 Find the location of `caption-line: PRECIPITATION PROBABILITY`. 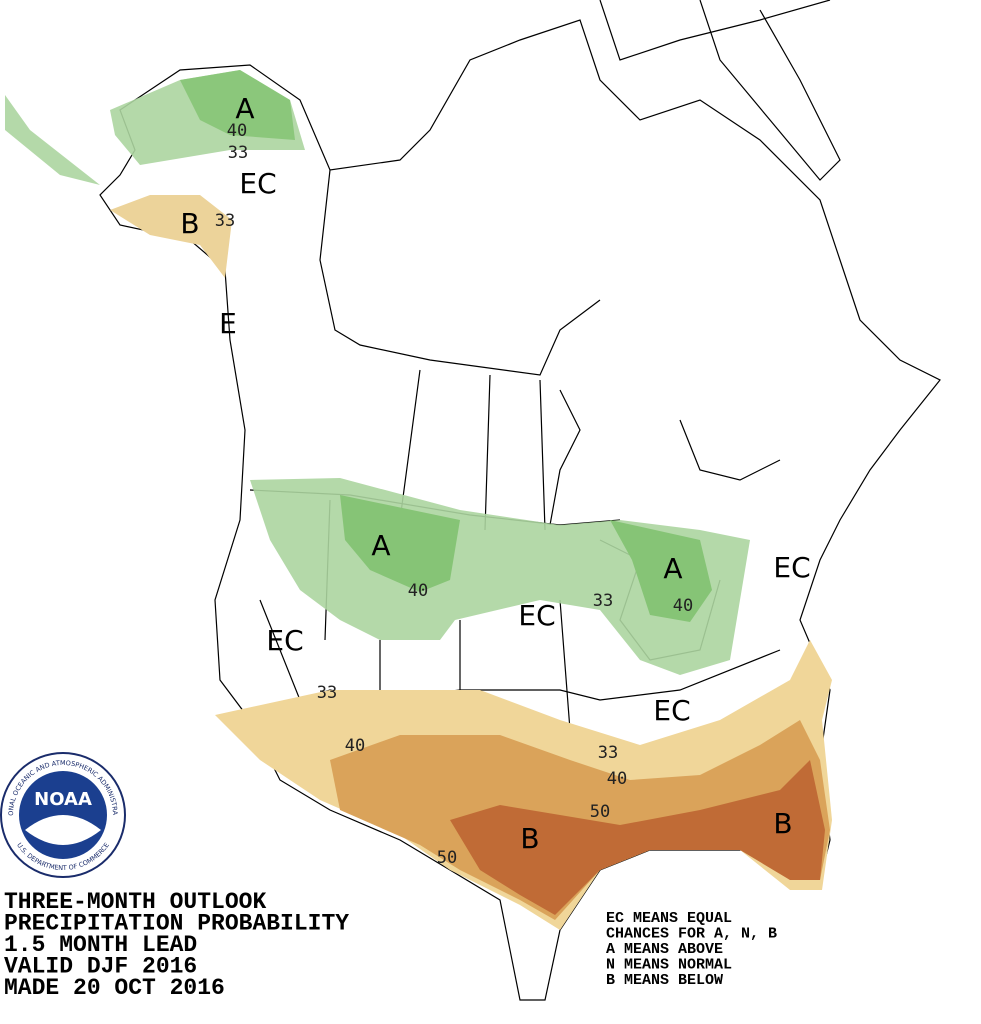

caption-line: PRECIPITATION PROBABILITY is located at coordinates (176, 924).